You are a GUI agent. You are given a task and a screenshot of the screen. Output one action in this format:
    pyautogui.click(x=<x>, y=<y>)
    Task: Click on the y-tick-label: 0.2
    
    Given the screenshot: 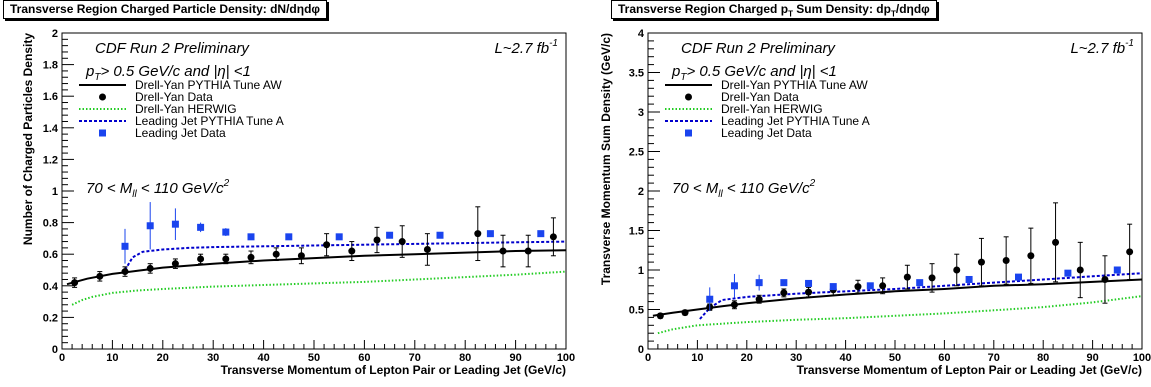 What is the action you would take?
    pyautogui.click(x=50, y=318)
    